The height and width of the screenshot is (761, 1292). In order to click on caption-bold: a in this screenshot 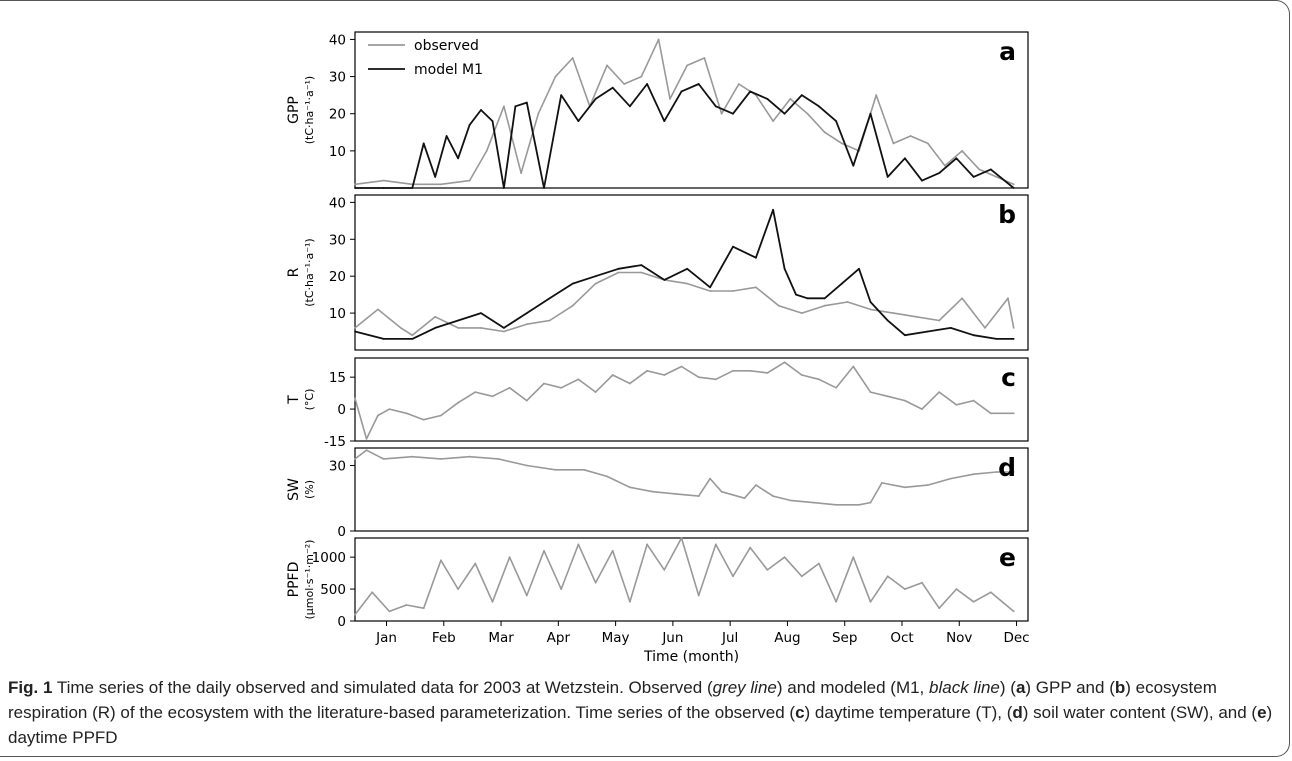, I will do `click(1020, 687)`.